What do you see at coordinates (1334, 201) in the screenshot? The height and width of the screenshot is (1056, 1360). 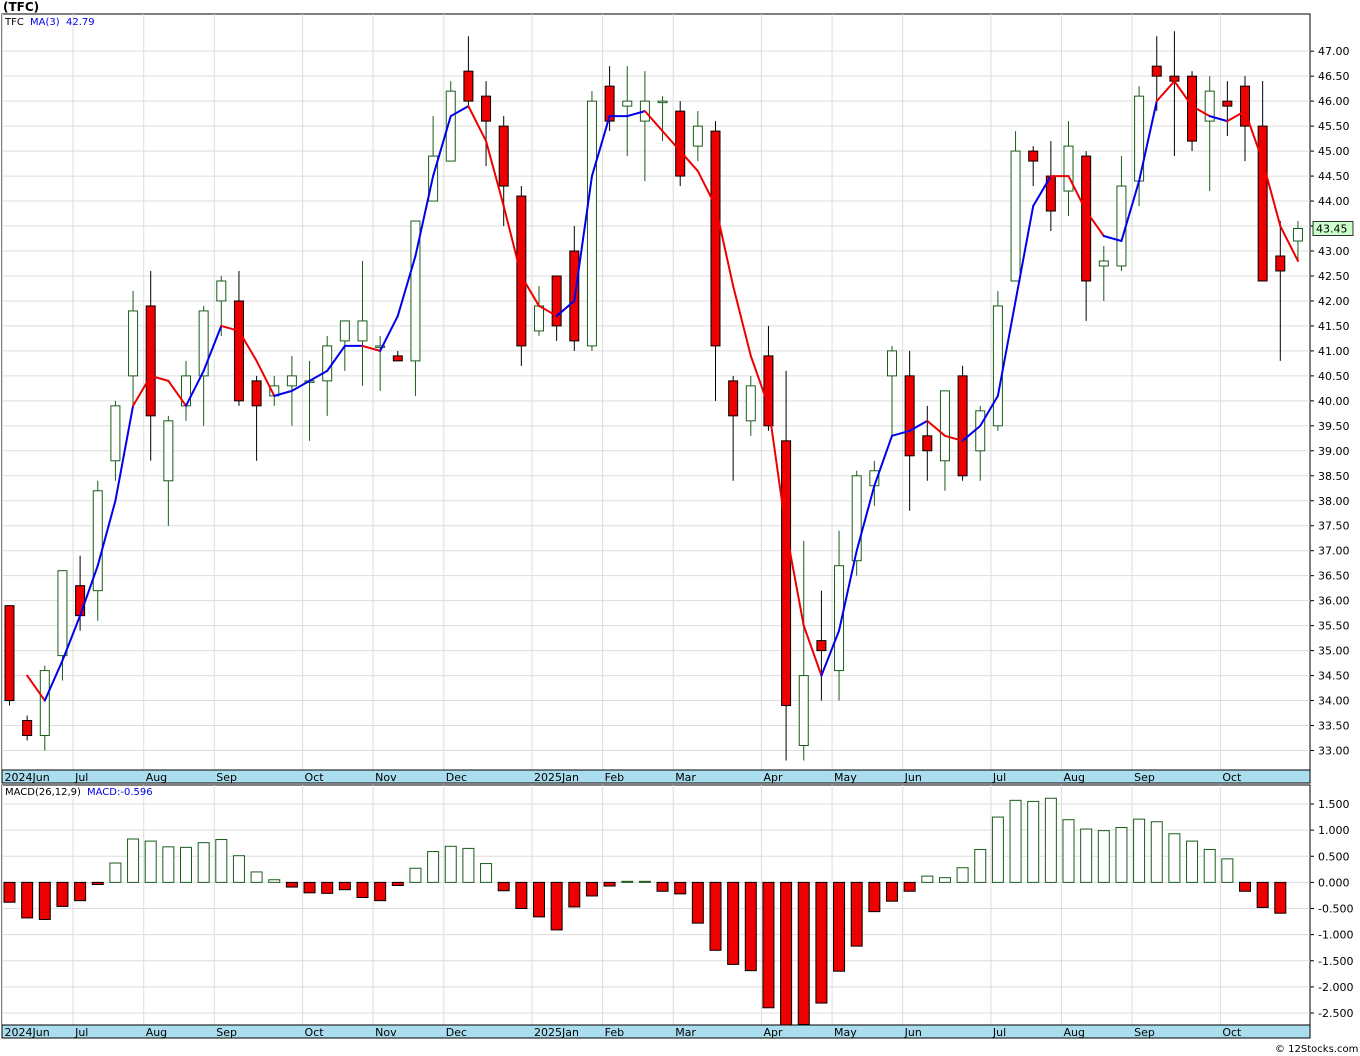 I see `price-y-tick-label: 44.00` at bounding box center [1334, 201].